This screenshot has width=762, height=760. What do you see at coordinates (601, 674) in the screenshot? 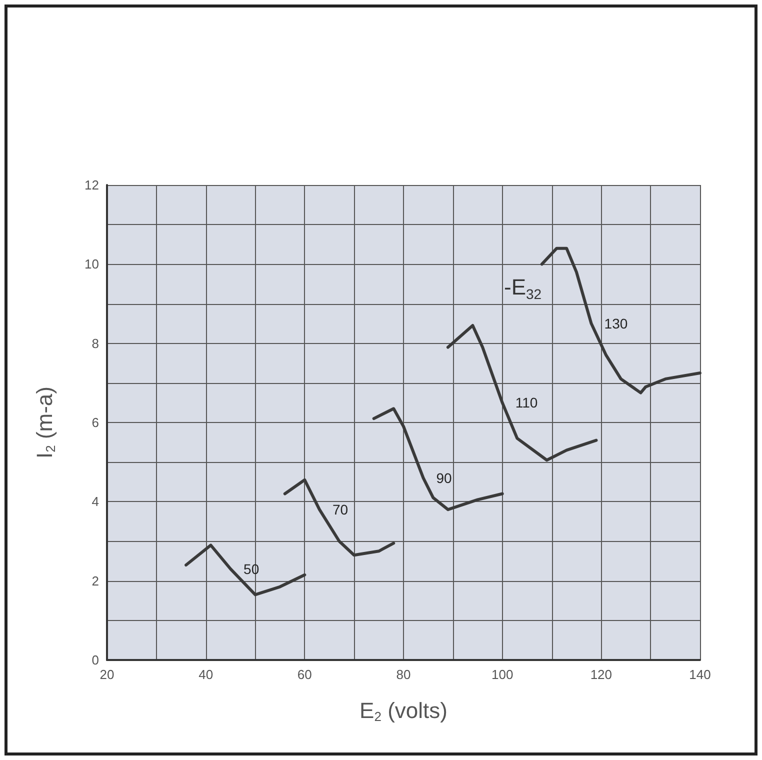
I see `x-tick-label: 120` at bounding box center [601, 674].